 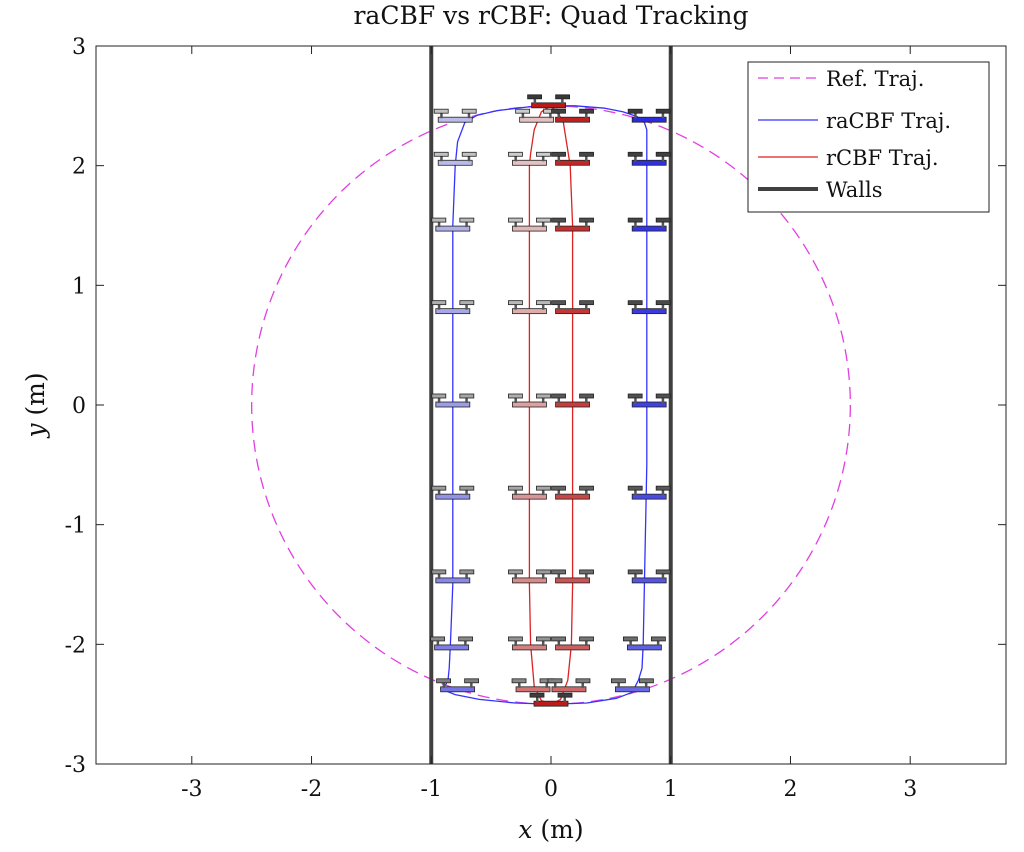 What do you see at coordinates (875, 79) in the screenshot?
I see `legend-label-ref: Ref. Traj.` at bounding box center [875, 79].